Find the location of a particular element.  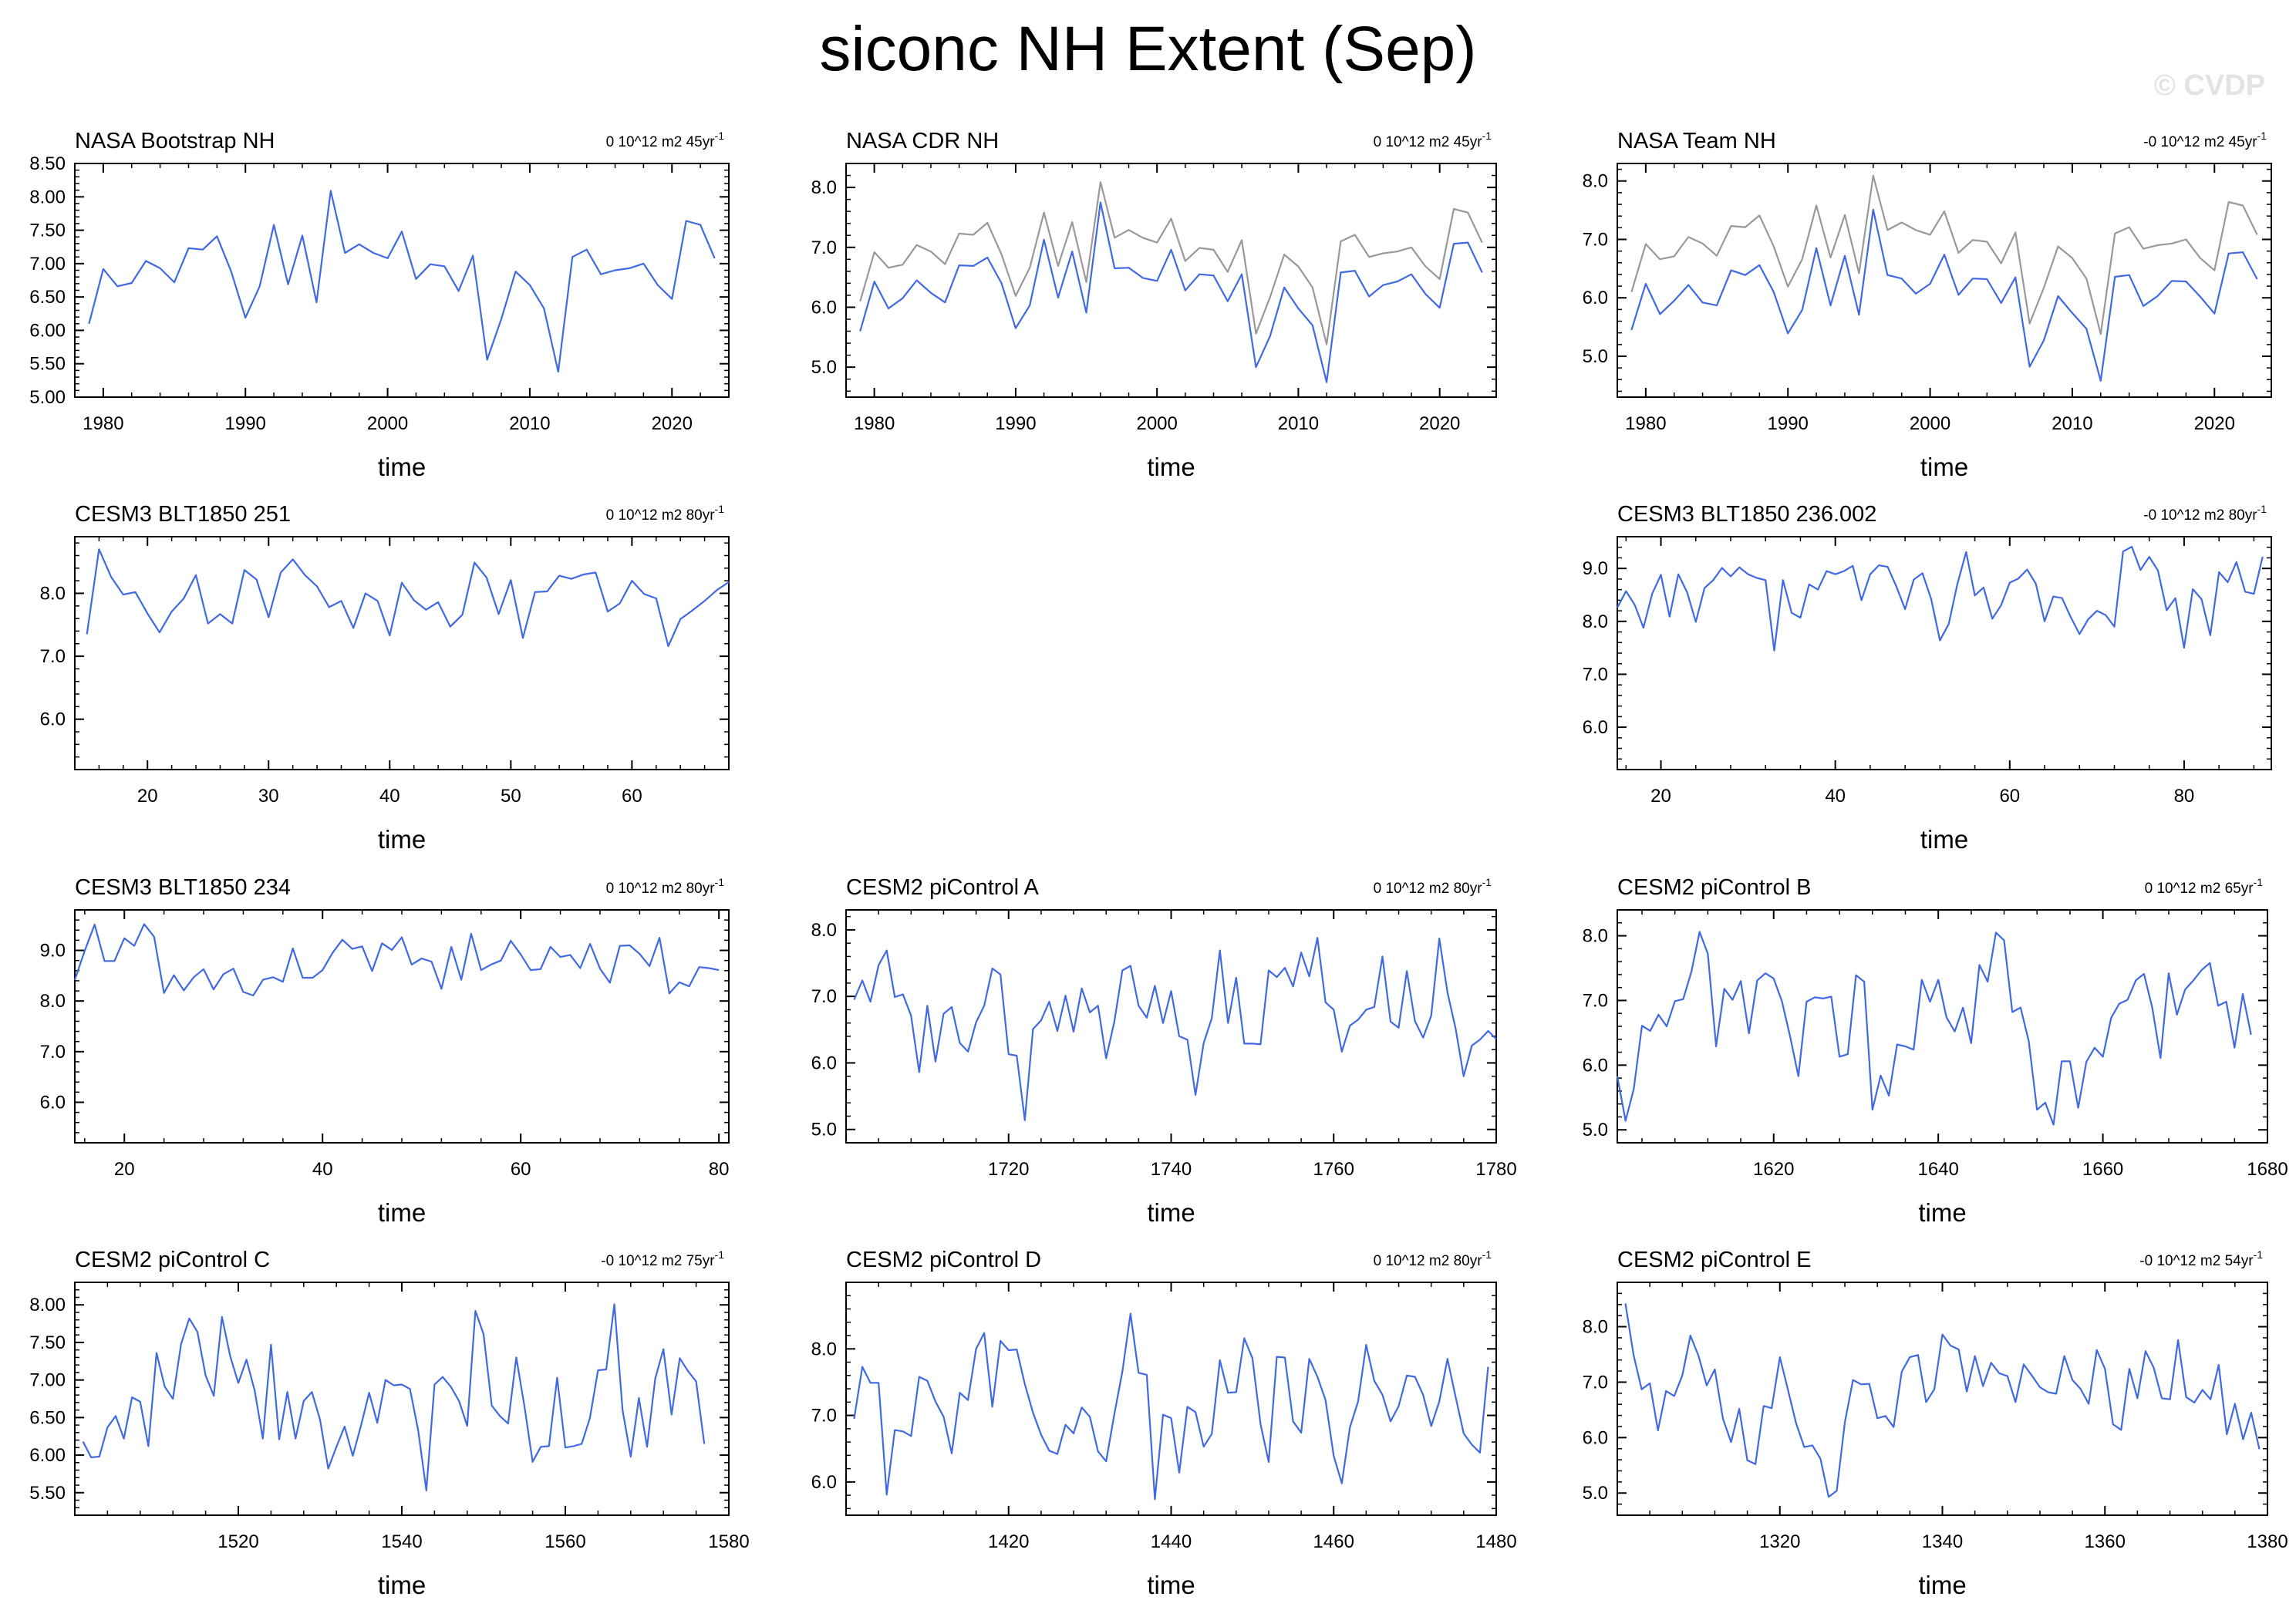

y-tick-label: 5.50 is located at coordinates (48, 1493).